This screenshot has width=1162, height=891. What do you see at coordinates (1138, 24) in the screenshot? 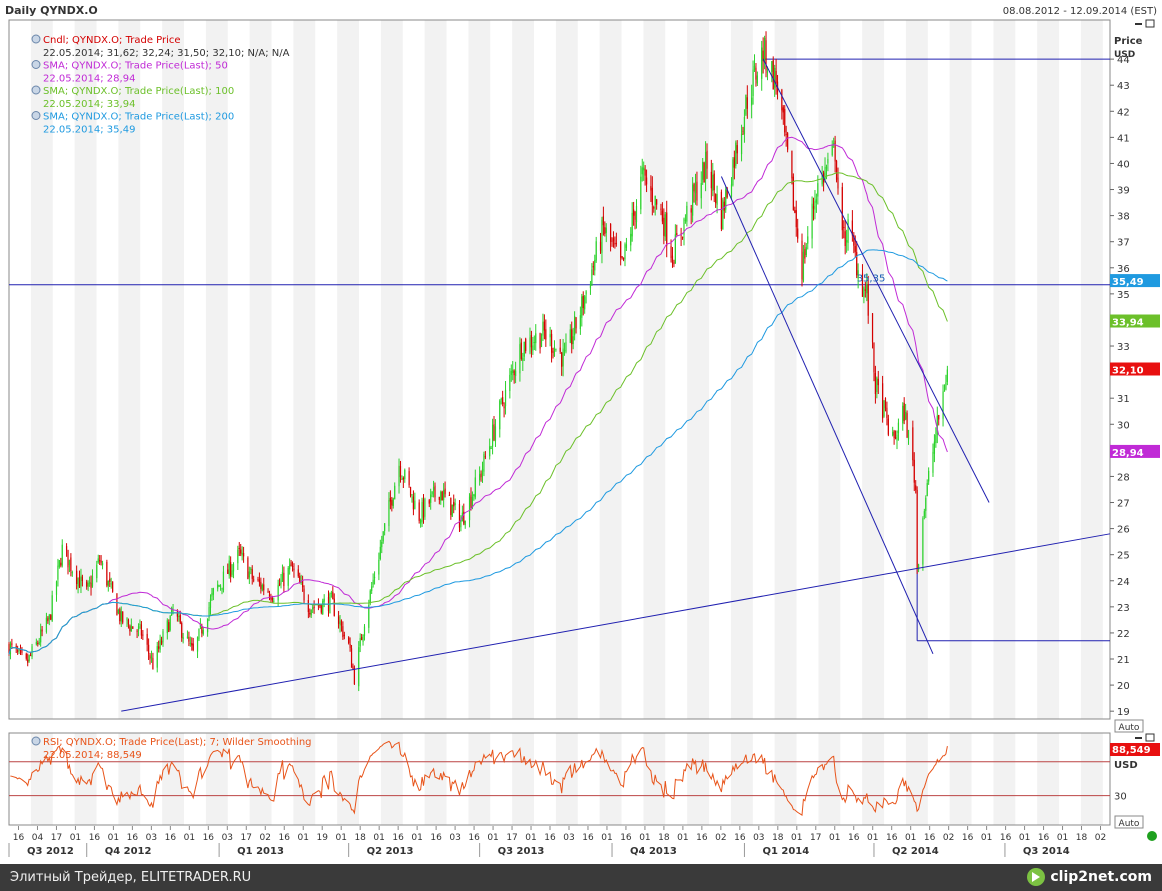
I see `minimize-icon` at bounding box center [1138, 24].